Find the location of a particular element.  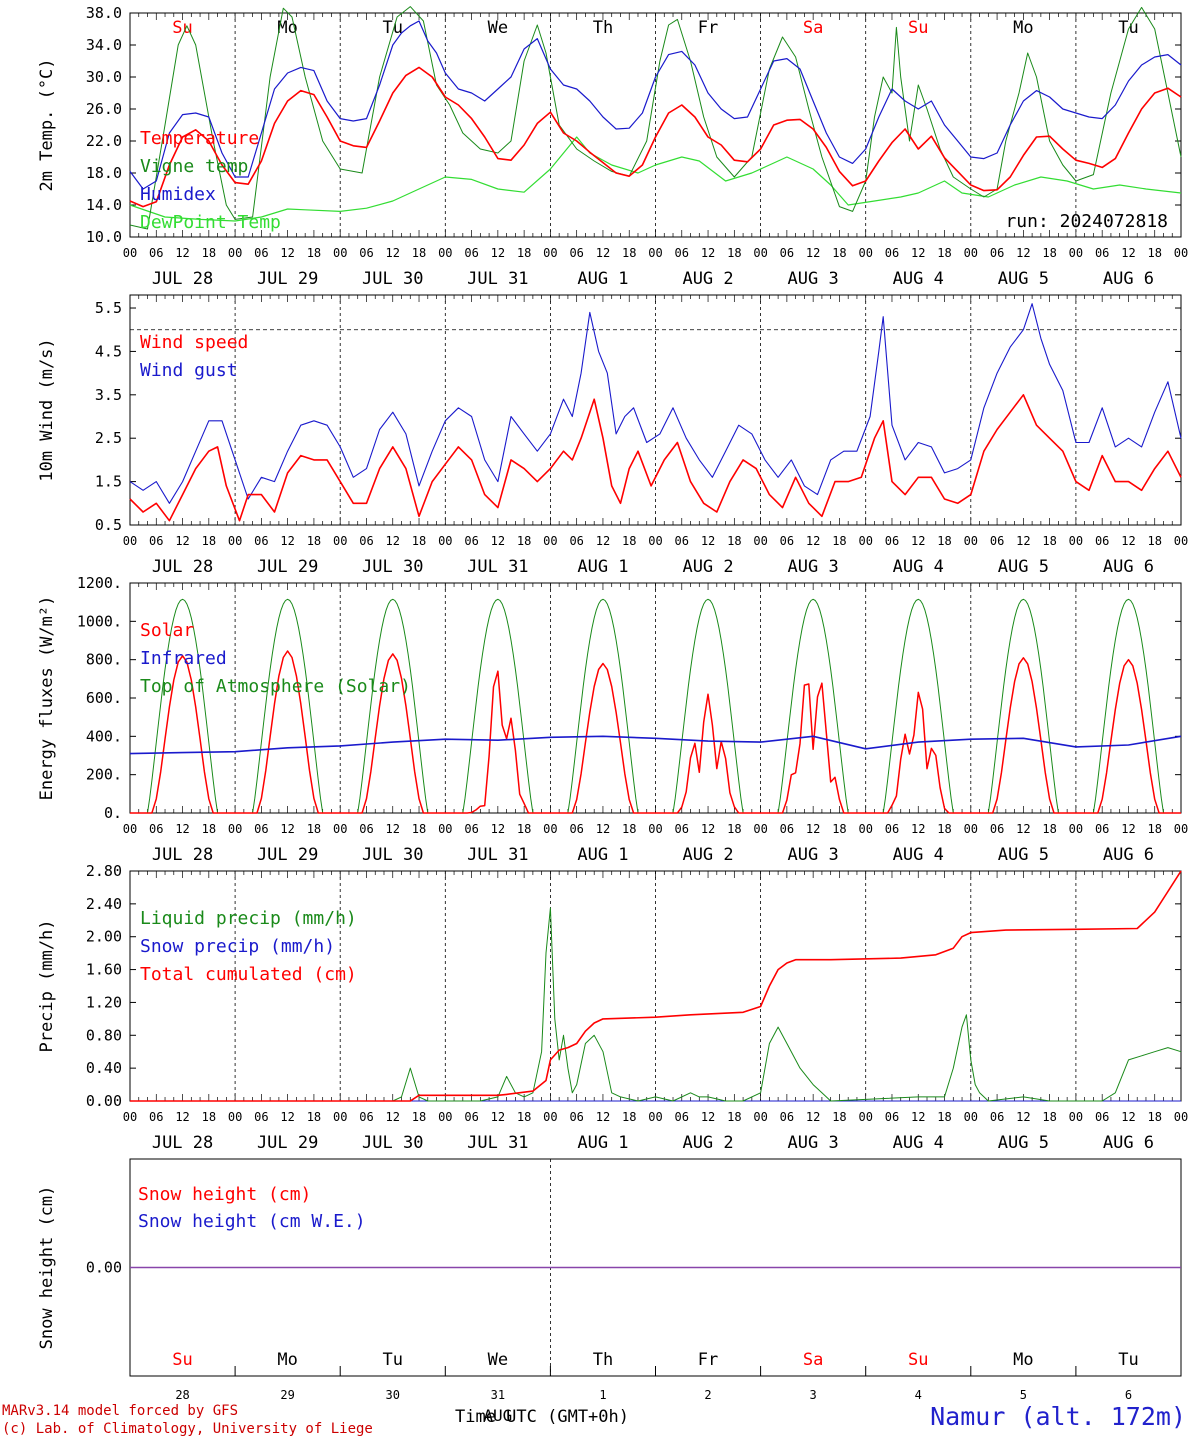

date-label: JUL 28 is located at coordinates (182, 279).